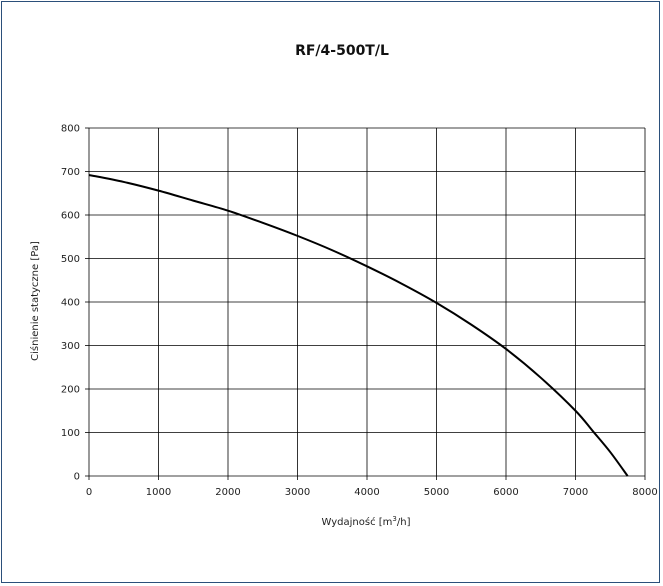  Describe the element at coordinates (89, 492) in the screenshot. I see `x-tick-label: 0` at that location.